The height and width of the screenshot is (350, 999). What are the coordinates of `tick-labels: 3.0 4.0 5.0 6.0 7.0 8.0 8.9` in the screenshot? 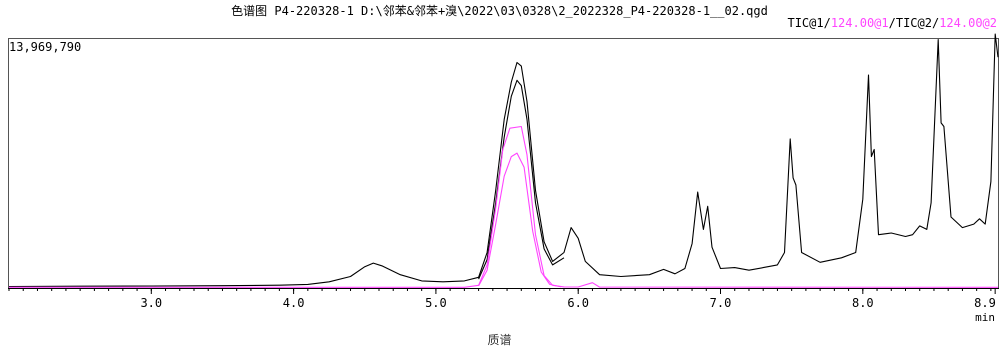 It's located at (567, 303).